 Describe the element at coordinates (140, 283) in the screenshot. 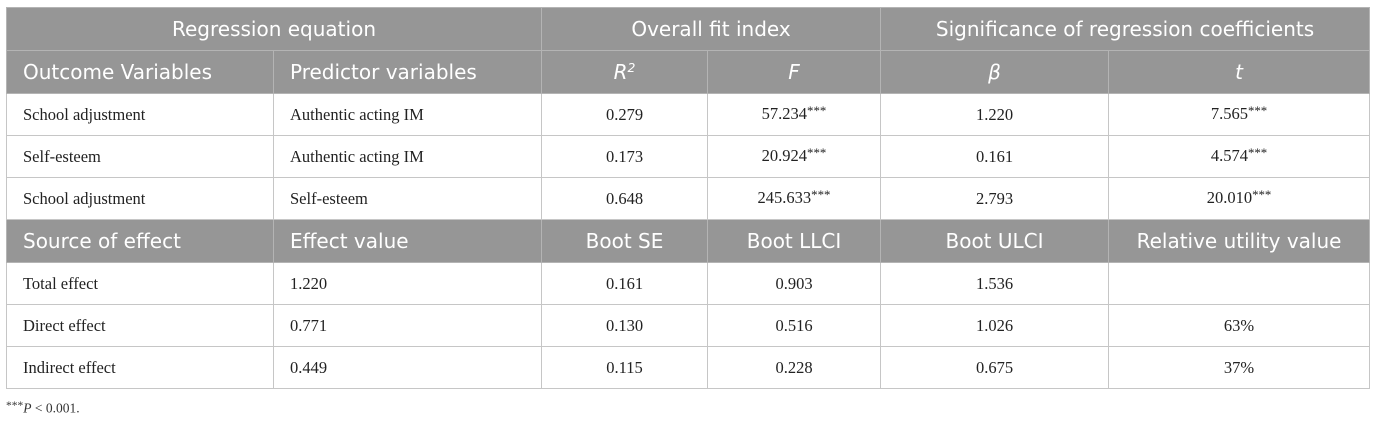

I see `source-cell: Total effect` at that location.